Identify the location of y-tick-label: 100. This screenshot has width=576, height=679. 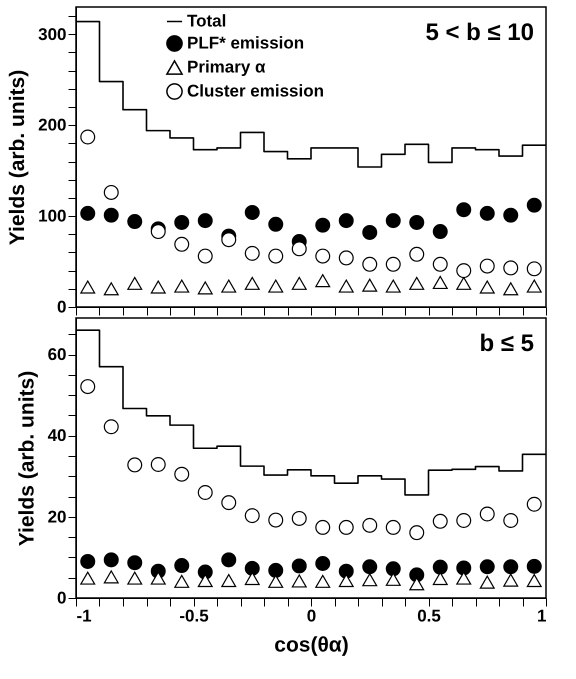
(52, 216).